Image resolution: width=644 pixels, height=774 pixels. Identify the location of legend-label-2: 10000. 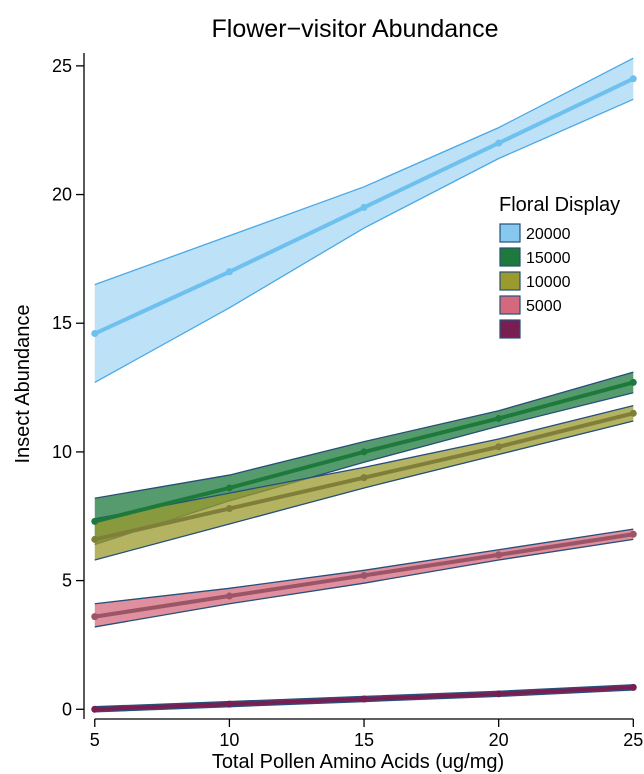
(548, 282).